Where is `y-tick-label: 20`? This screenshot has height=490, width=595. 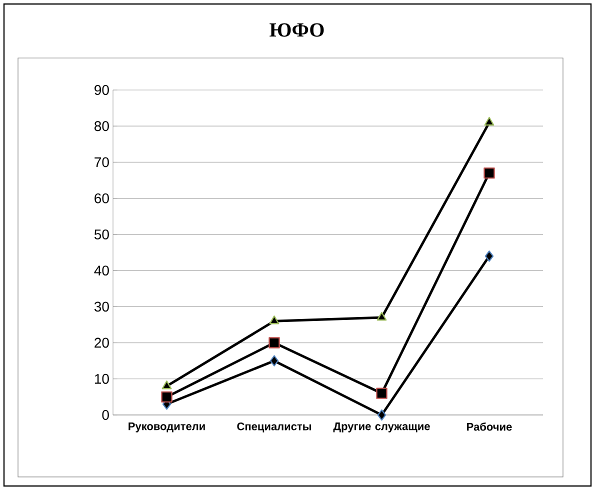
y-tick-label: 20 is located at coordinates (101, 343).